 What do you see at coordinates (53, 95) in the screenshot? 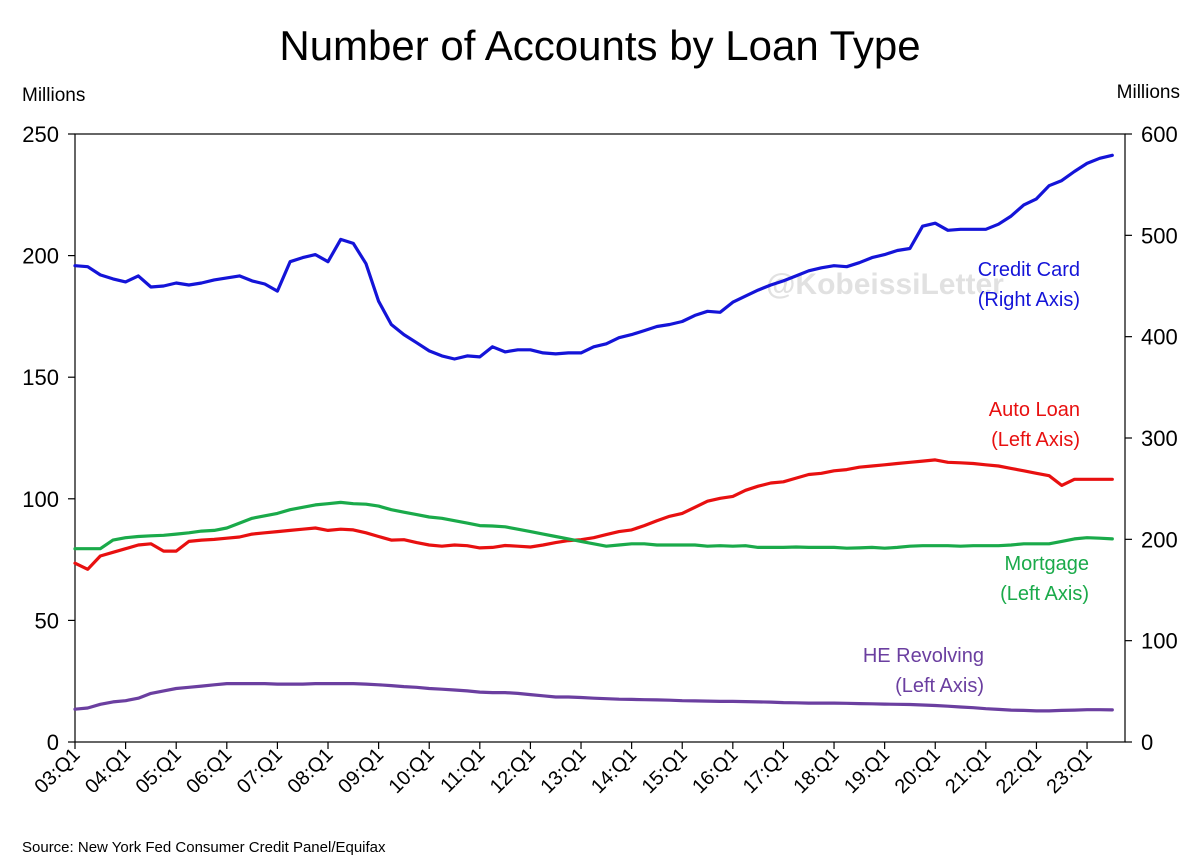
I see `left-axis-unit-label: Millions` at bounding box center [53, 95].